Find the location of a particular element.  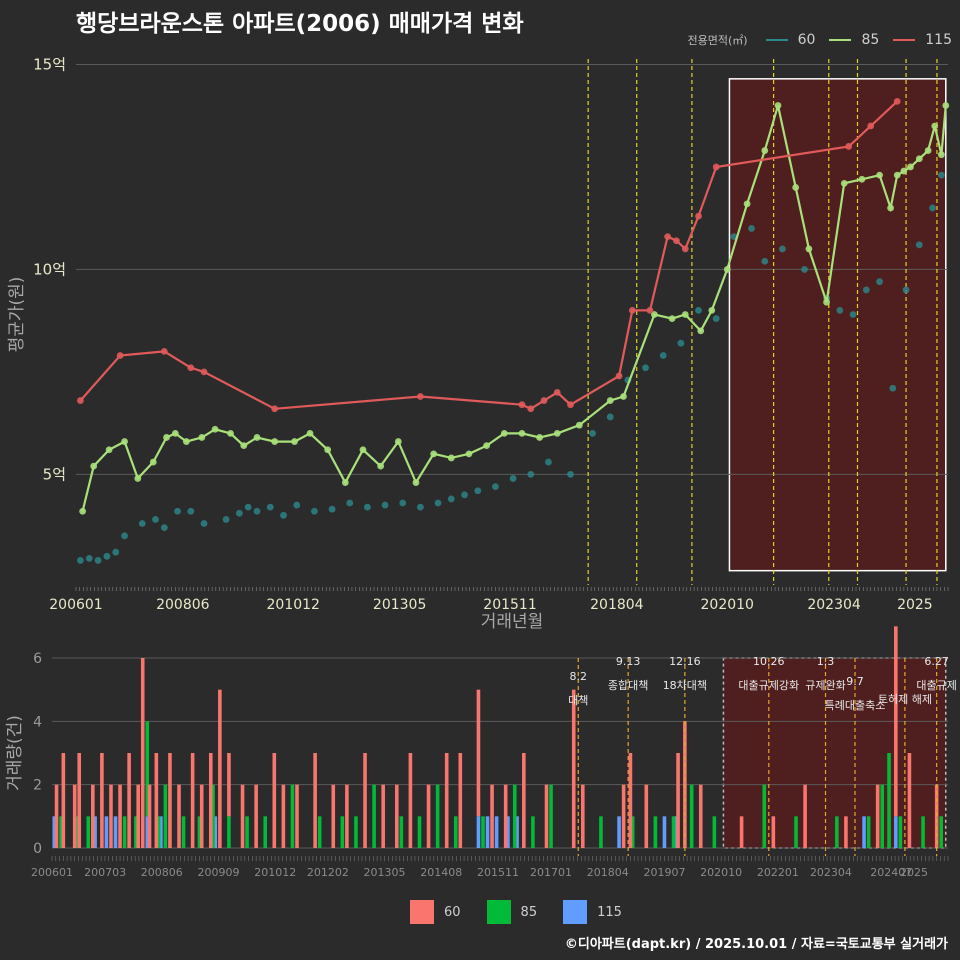

bottom-legend-label-60: 60 is located at coordinates (452, 912).